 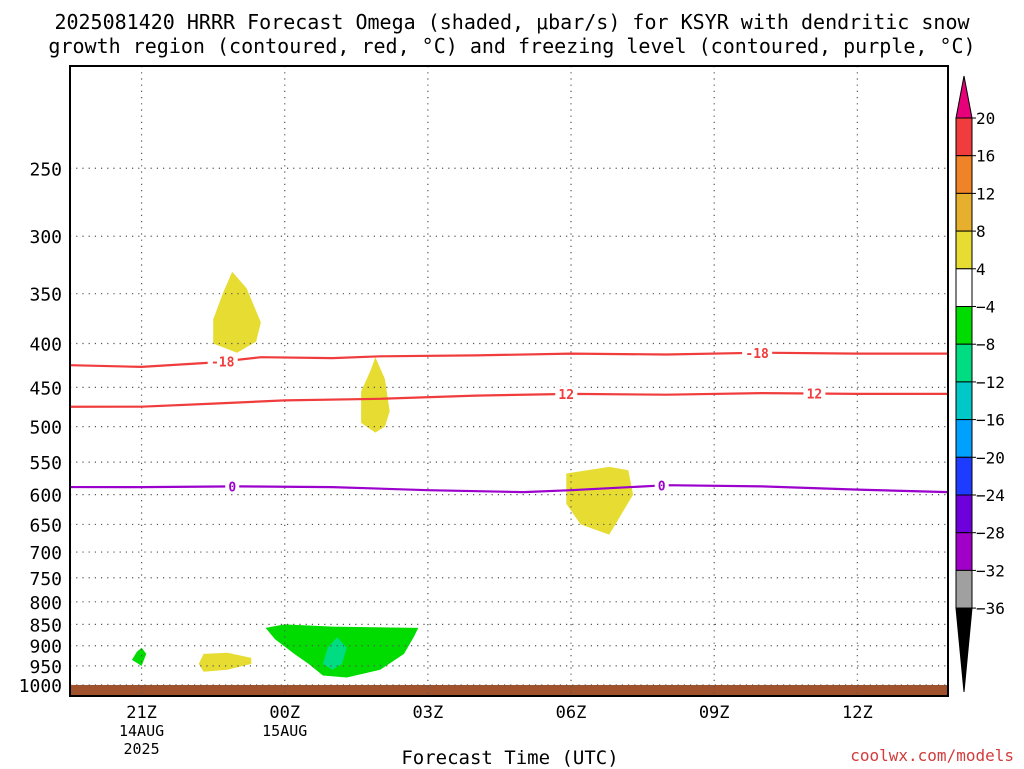 I want to click on x-tick-label: 03Z, so click(x=428, y=713).